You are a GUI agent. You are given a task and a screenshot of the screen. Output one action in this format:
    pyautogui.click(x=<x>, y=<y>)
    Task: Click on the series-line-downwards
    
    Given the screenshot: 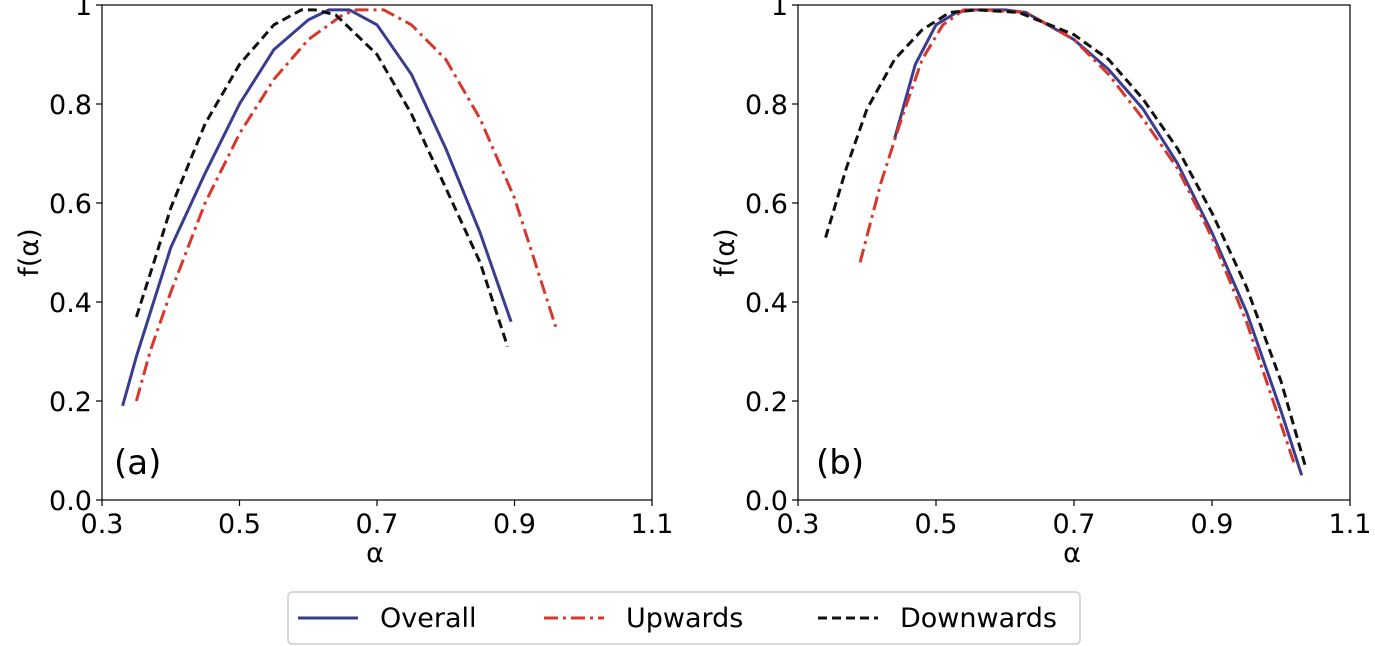 What is the action you would take?
    pyautogui.click(x=322, y=178)
    